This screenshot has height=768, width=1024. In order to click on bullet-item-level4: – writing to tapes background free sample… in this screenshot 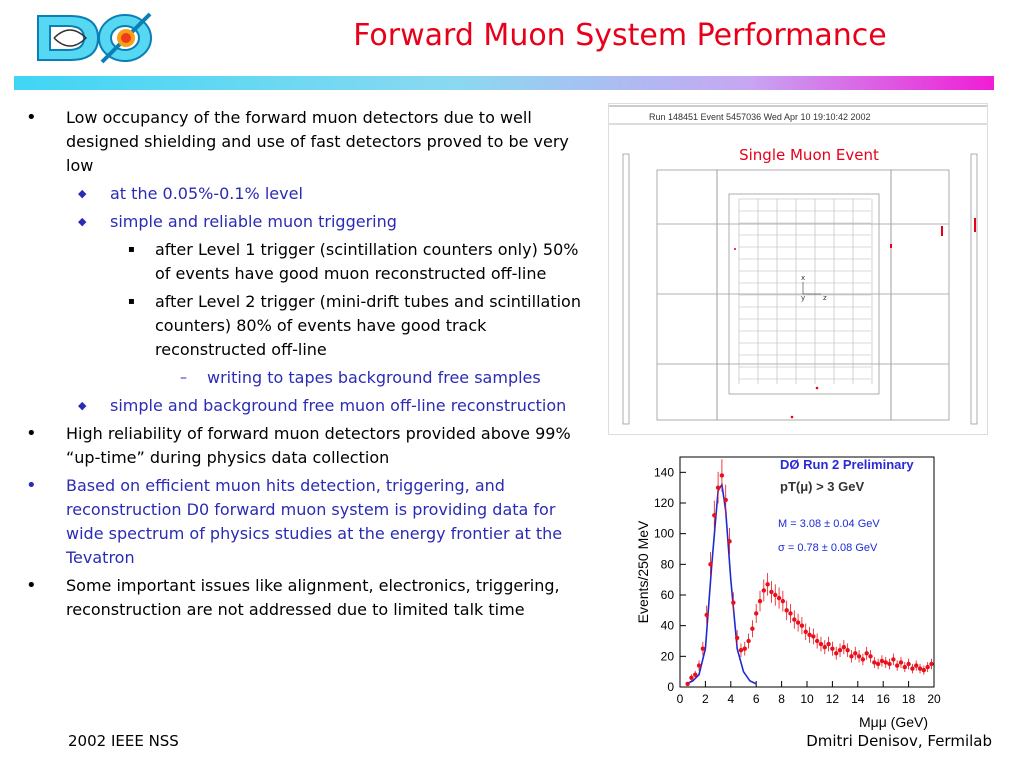, I will do `click(302, 378)`.